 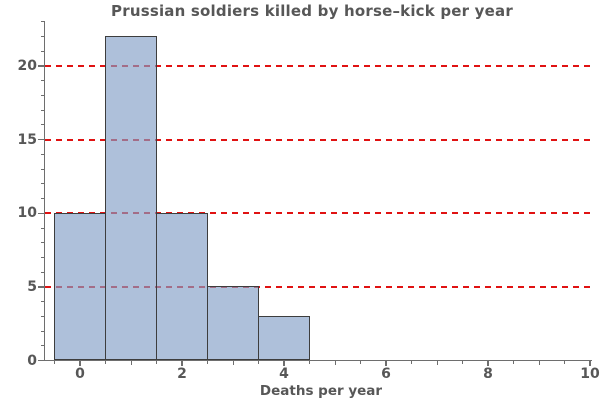 What do you see at coordinates (32, 286) in the screenshot?
I see `y-tick-label: 5` at bounding box center [32, 286].